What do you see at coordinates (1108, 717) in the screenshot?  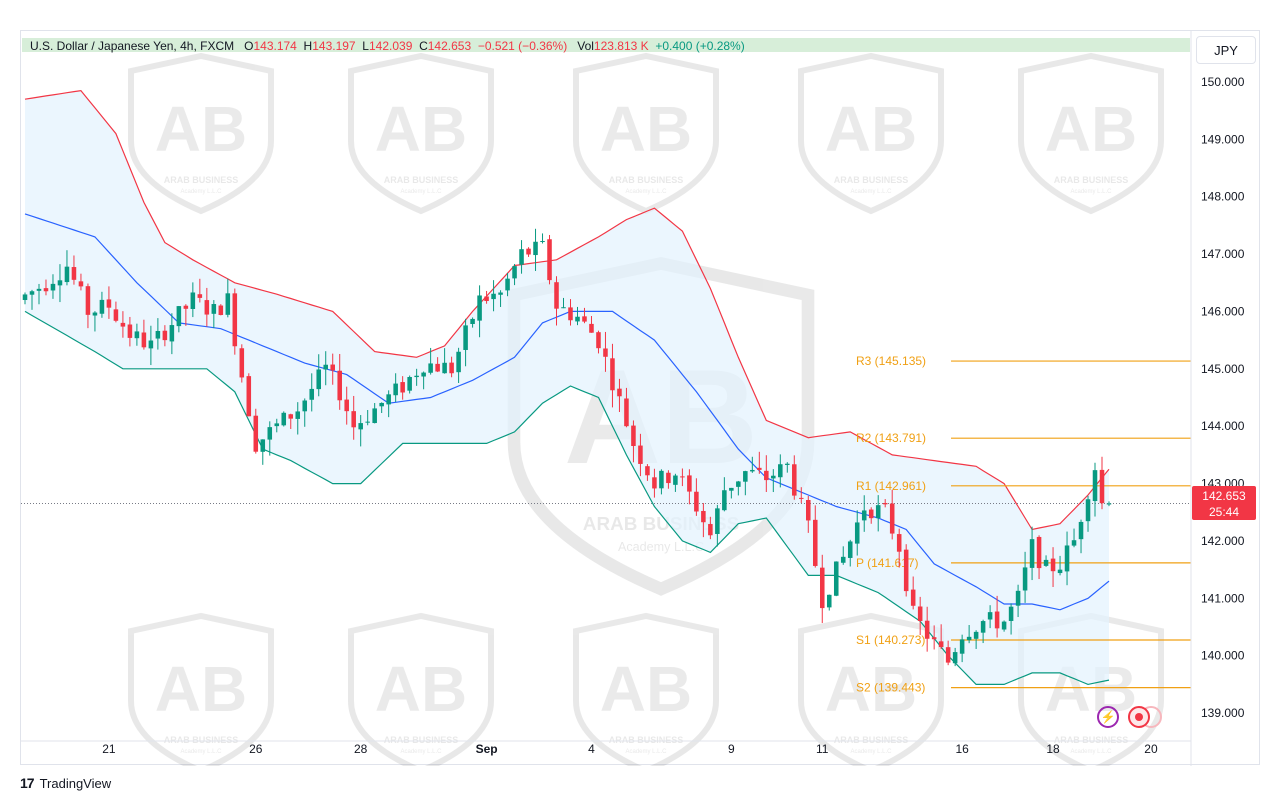 I see `flash-icon: ⚡` at bounding box center [1108, 717].